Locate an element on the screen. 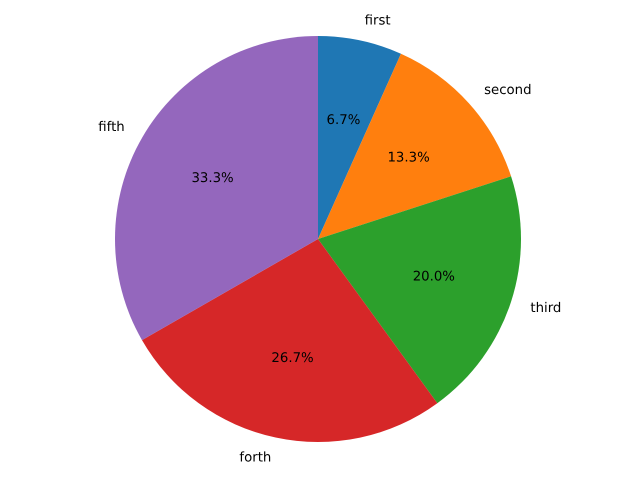  slice-label: forth is located at coordinates (255, 457).